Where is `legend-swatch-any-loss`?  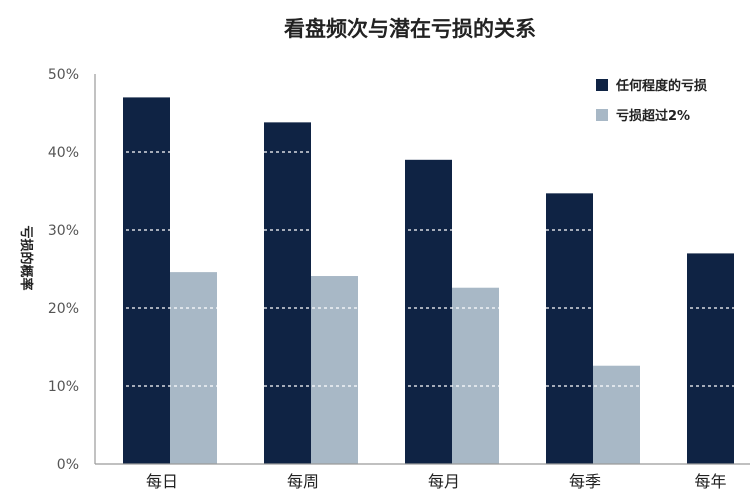
legend-swatch-any-loss is located at coordinates (602, 85).